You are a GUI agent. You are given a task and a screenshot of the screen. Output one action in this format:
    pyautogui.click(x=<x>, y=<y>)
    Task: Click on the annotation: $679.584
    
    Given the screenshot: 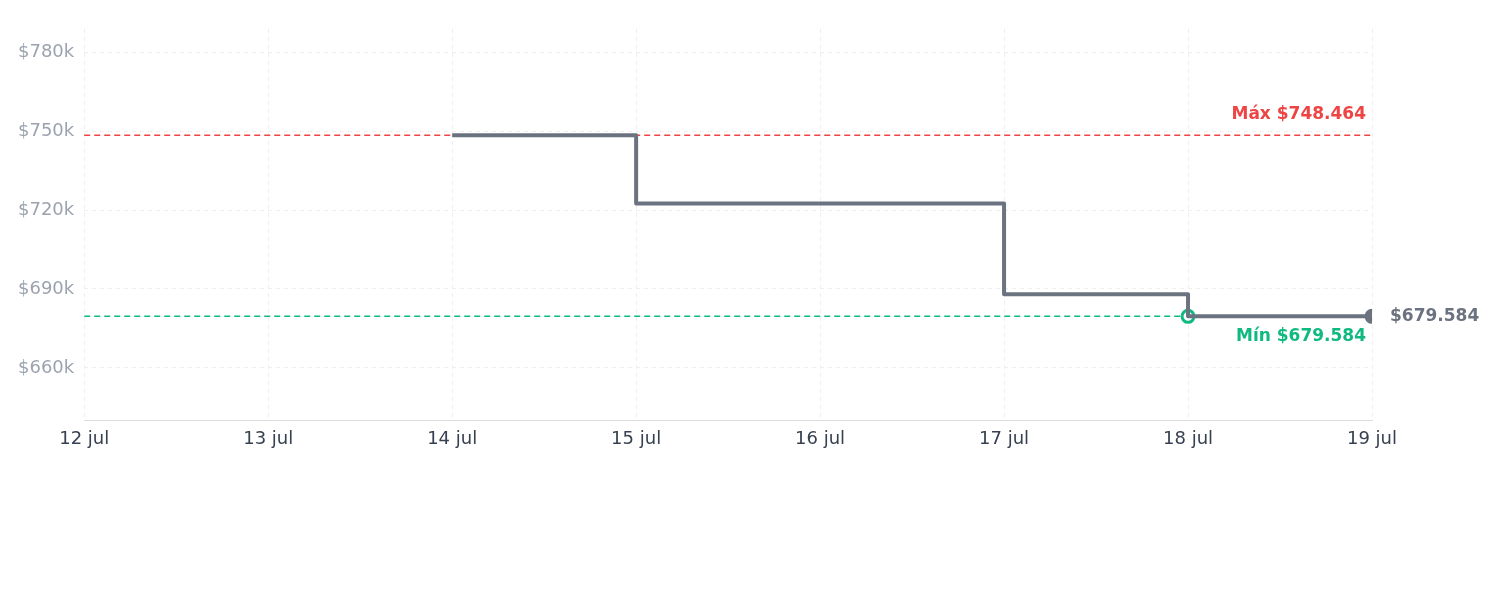 What is the action you would take?
    pyautogui.click(x=1435, y=314)
    